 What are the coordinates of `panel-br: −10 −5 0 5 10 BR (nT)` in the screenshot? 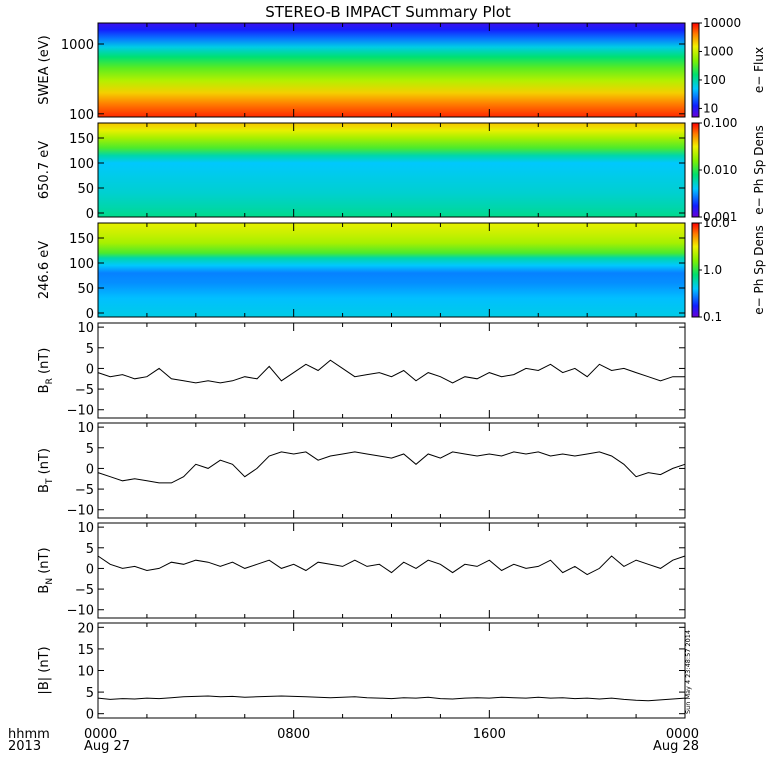 It's located at (361, 370).